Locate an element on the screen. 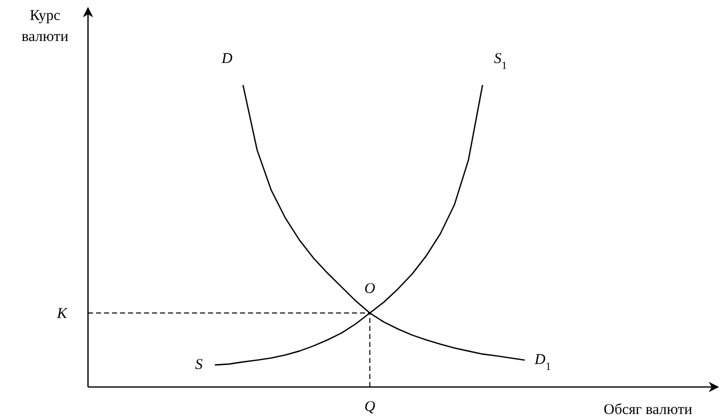 The width and height of the screenshot is (720, 419). text: D is located at coordinates (226, 59).